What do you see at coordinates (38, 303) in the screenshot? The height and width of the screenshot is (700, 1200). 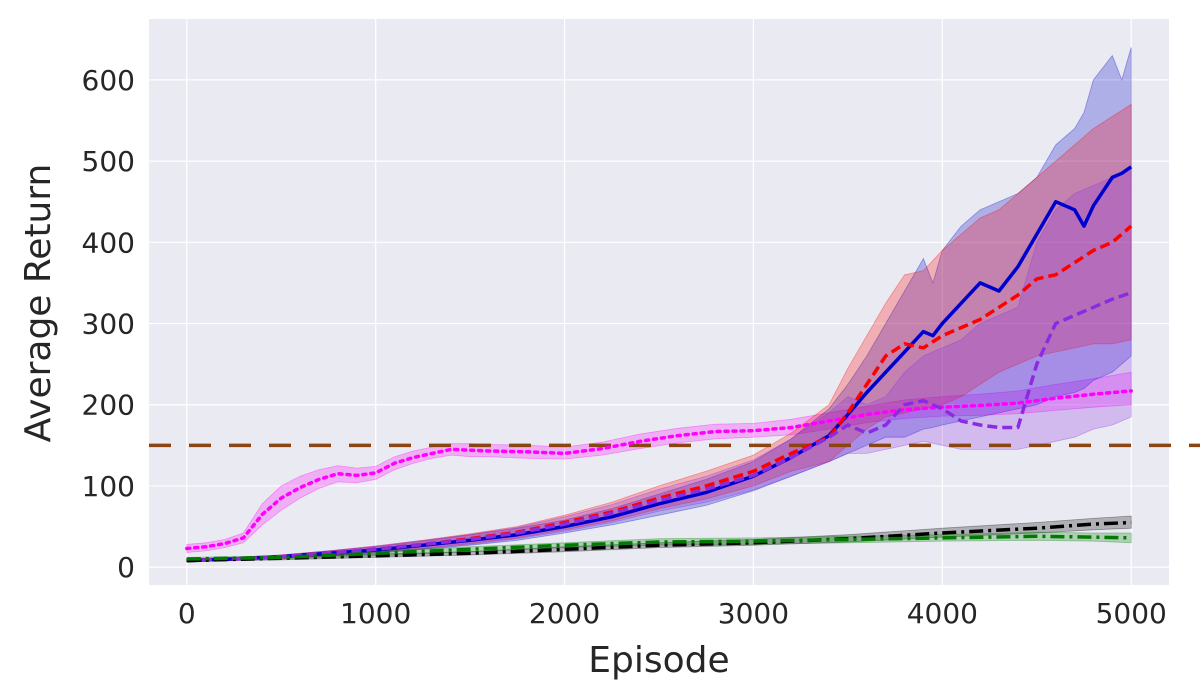 I see `y-axis-label: Average Return` at bounding box center [38, 303].